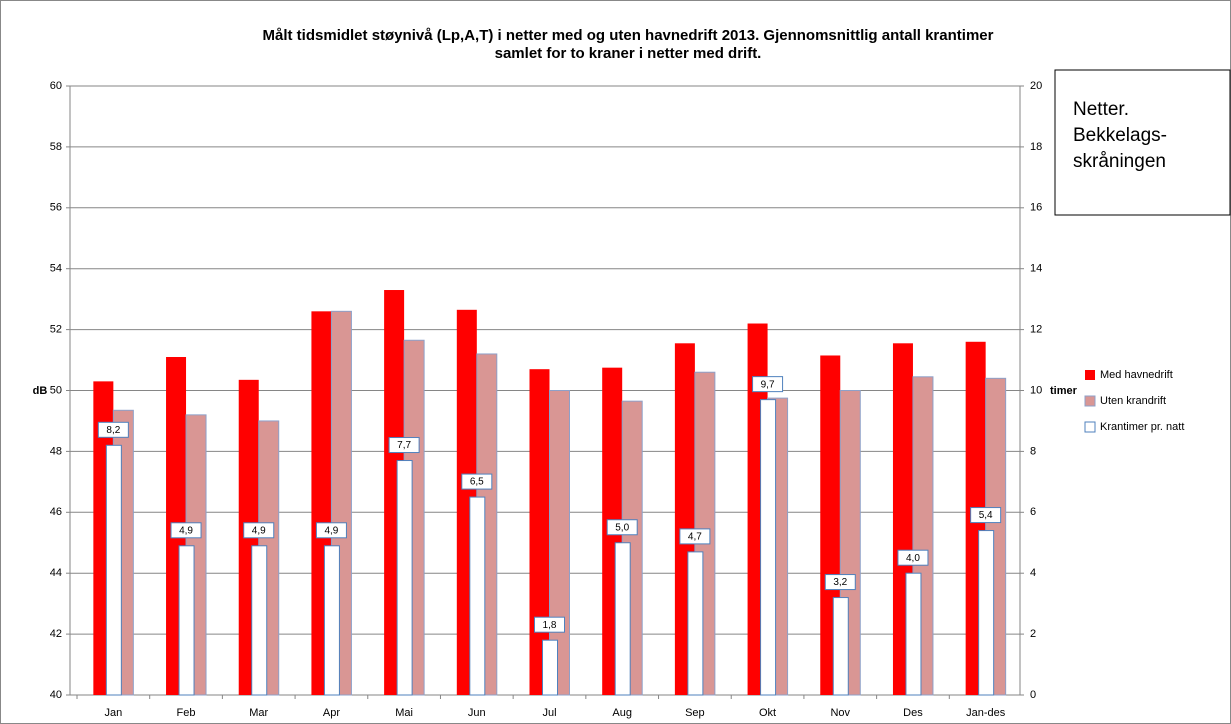 Image resolution: width=1231 pixels, height=724 pixels. I want to click on annotation: Bekkelags-, so click(1120, 135).